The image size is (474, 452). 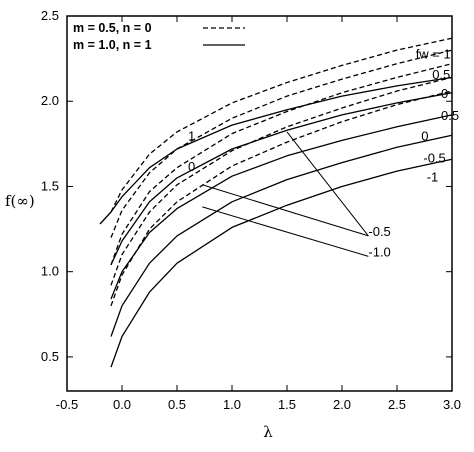 I want to click on legend: m = 0.5, n = 0 m = 1.0, n = 1, so click(x=159, y=36).